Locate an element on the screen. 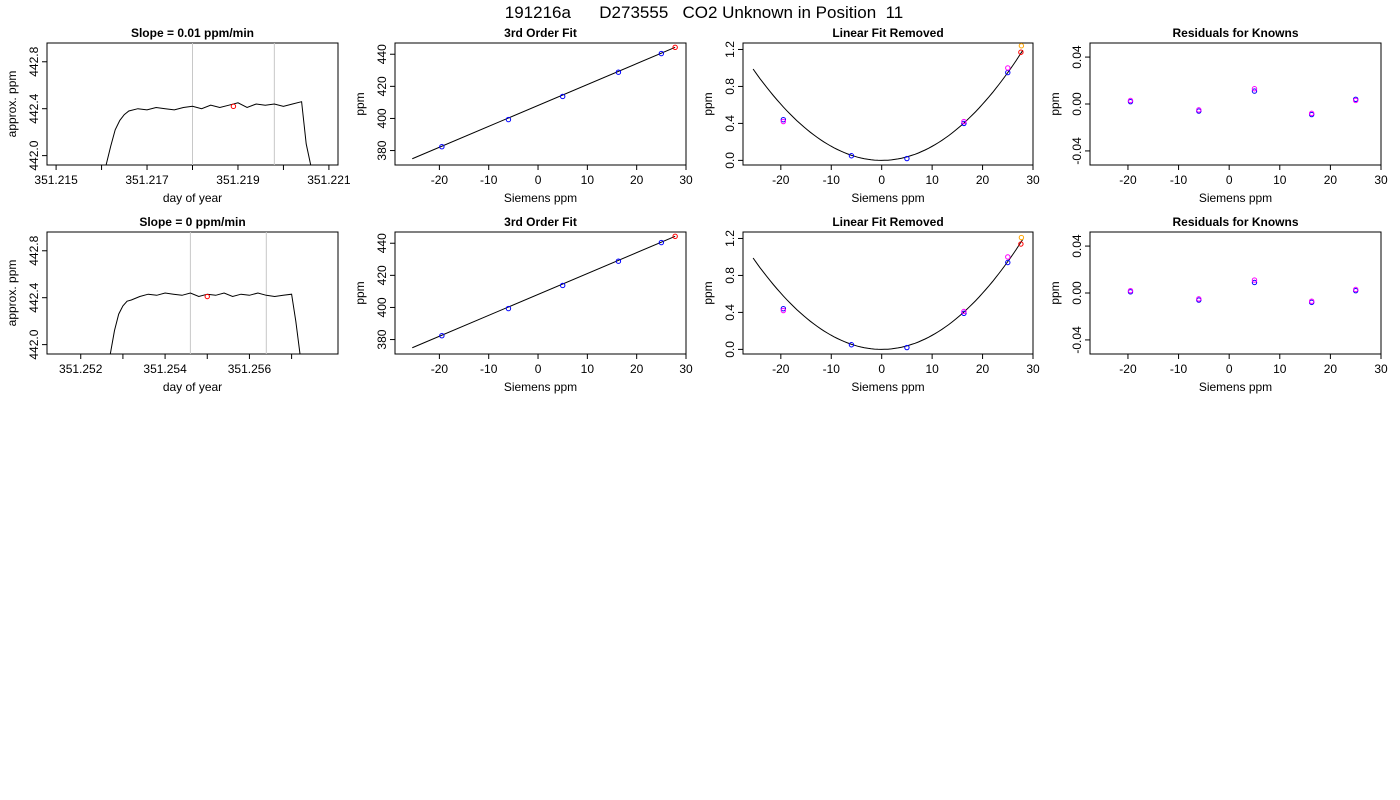  x-tick-label: 351.256 is located at coordinates (250, 369).